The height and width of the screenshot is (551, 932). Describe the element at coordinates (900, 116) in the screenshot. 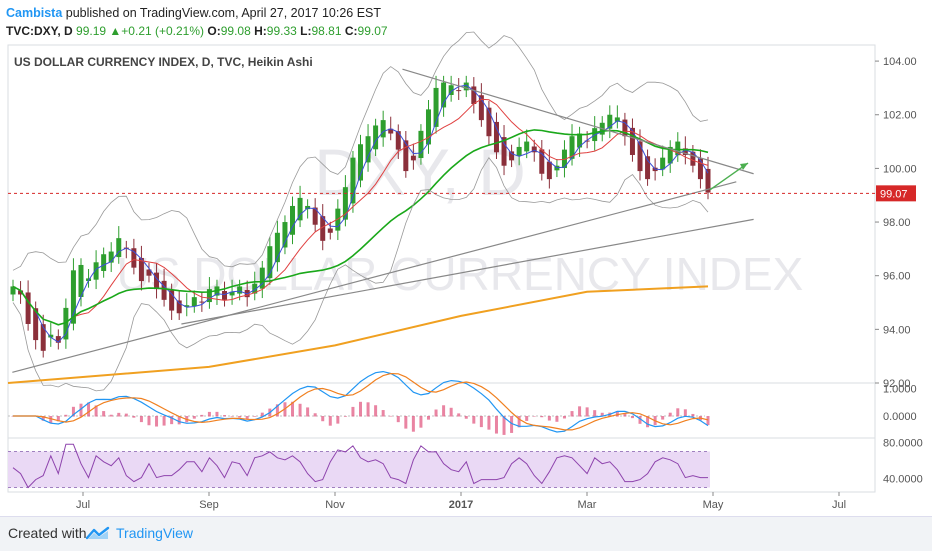

I see `y-tick-label: 102.00` at that location.